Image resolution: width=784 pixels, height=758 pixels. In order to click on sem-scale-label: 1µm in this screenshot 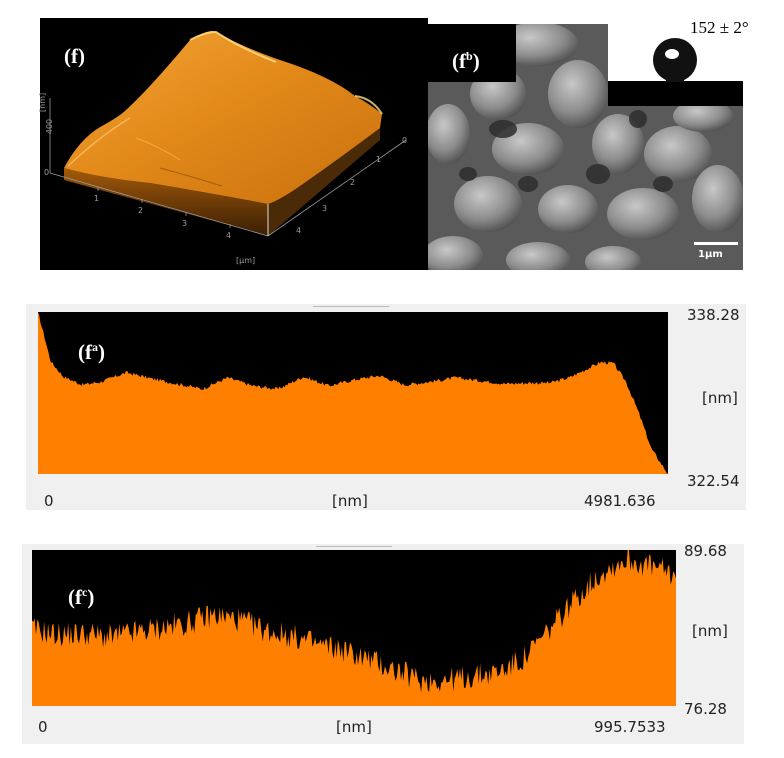, I will do `click(710, 254)`.